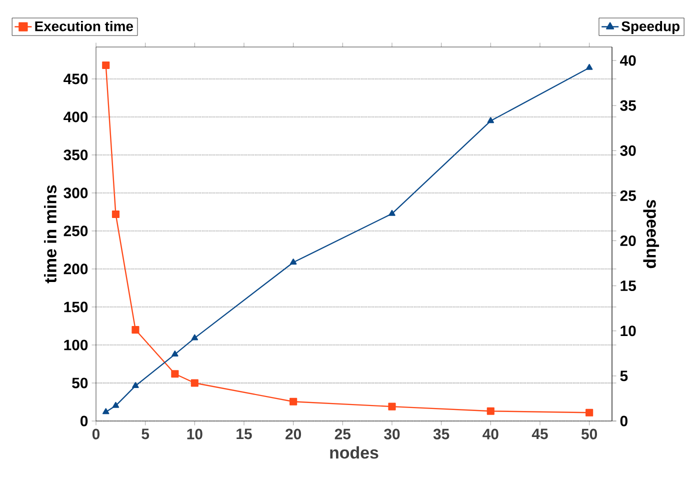 The width and height of the screenshot is (685, 482). What do you see at coordinates (628, 105) in the screenshot?
I see `y2-tick-label: 35` at bounding box center [628, 105].